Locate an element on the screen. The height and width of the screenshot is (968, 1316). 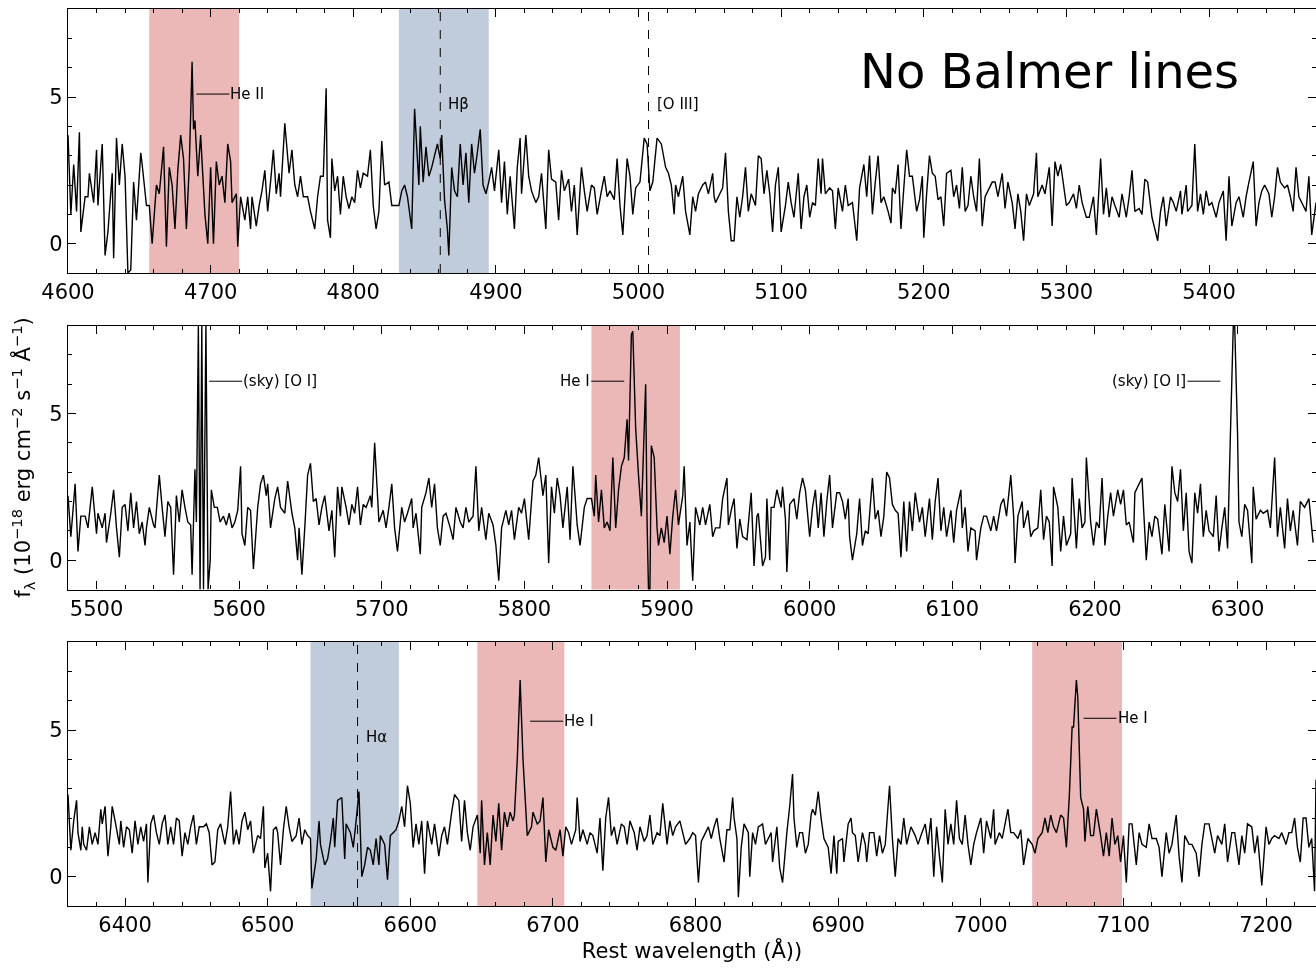
x-tick-label: 5500 is located at coordinates (96, 608).